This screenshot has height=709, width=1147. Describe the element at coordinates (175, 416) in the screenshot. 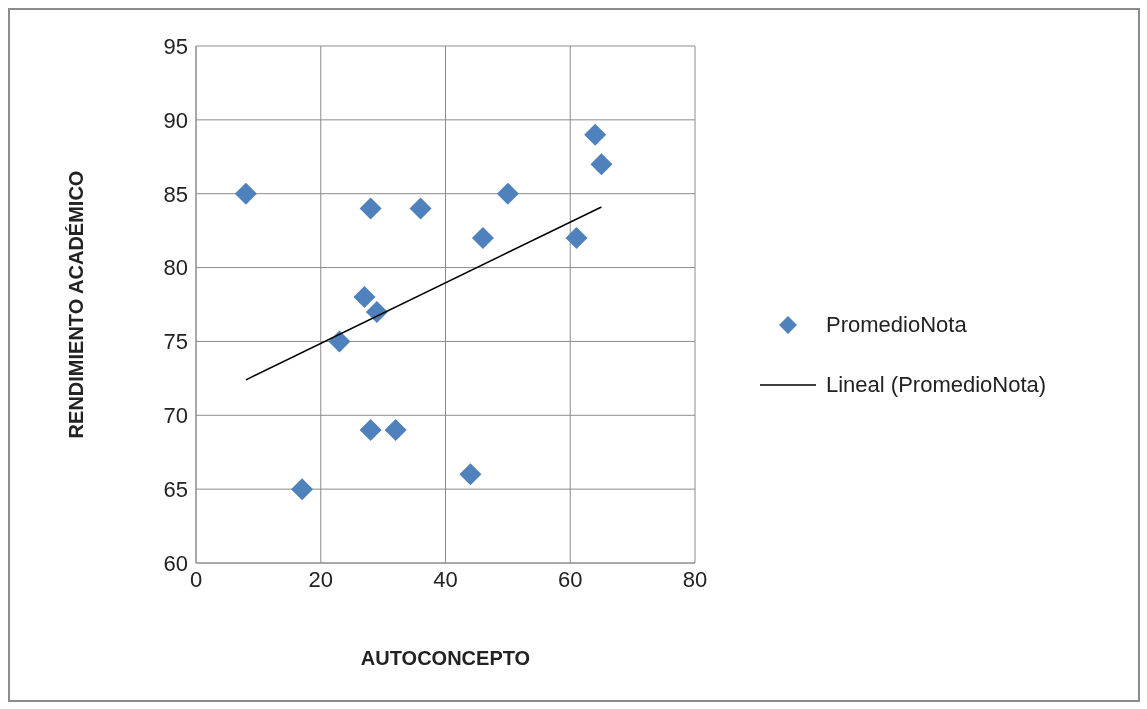

I see `y-tick-label: 70` at that location.